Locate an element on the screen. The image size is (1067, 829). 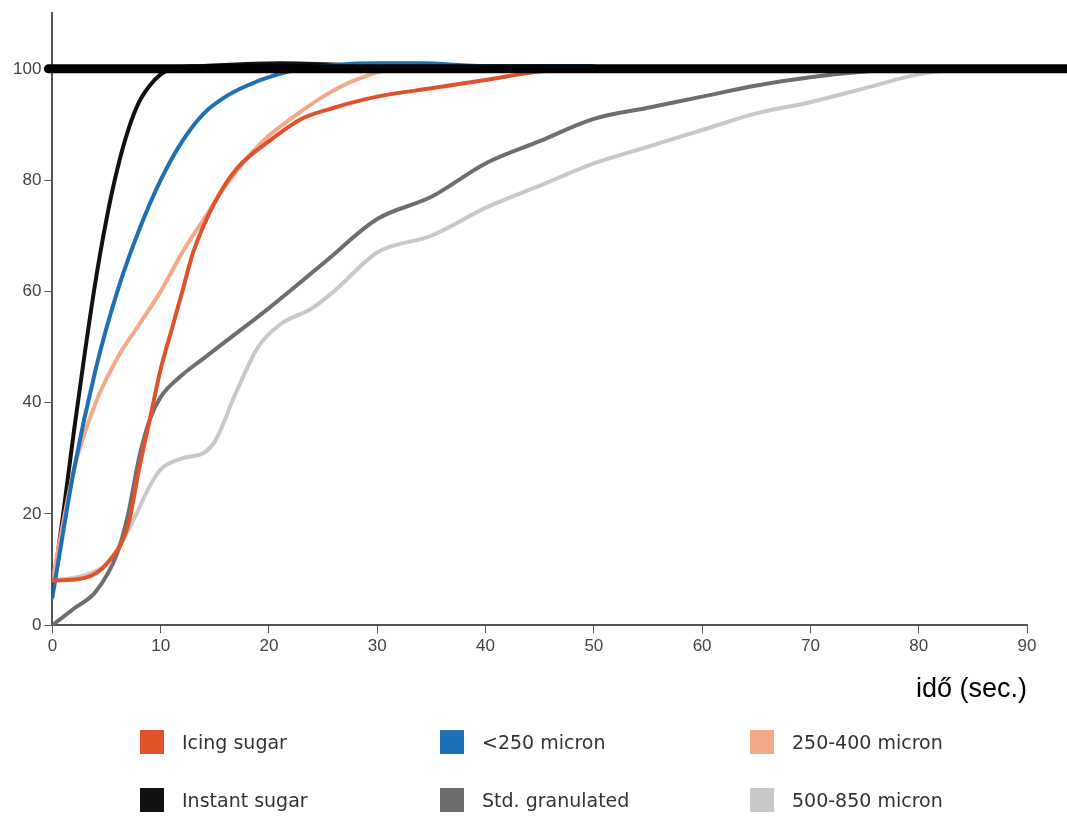
x-tick-label: 80 is located at coordinates (919, 646).